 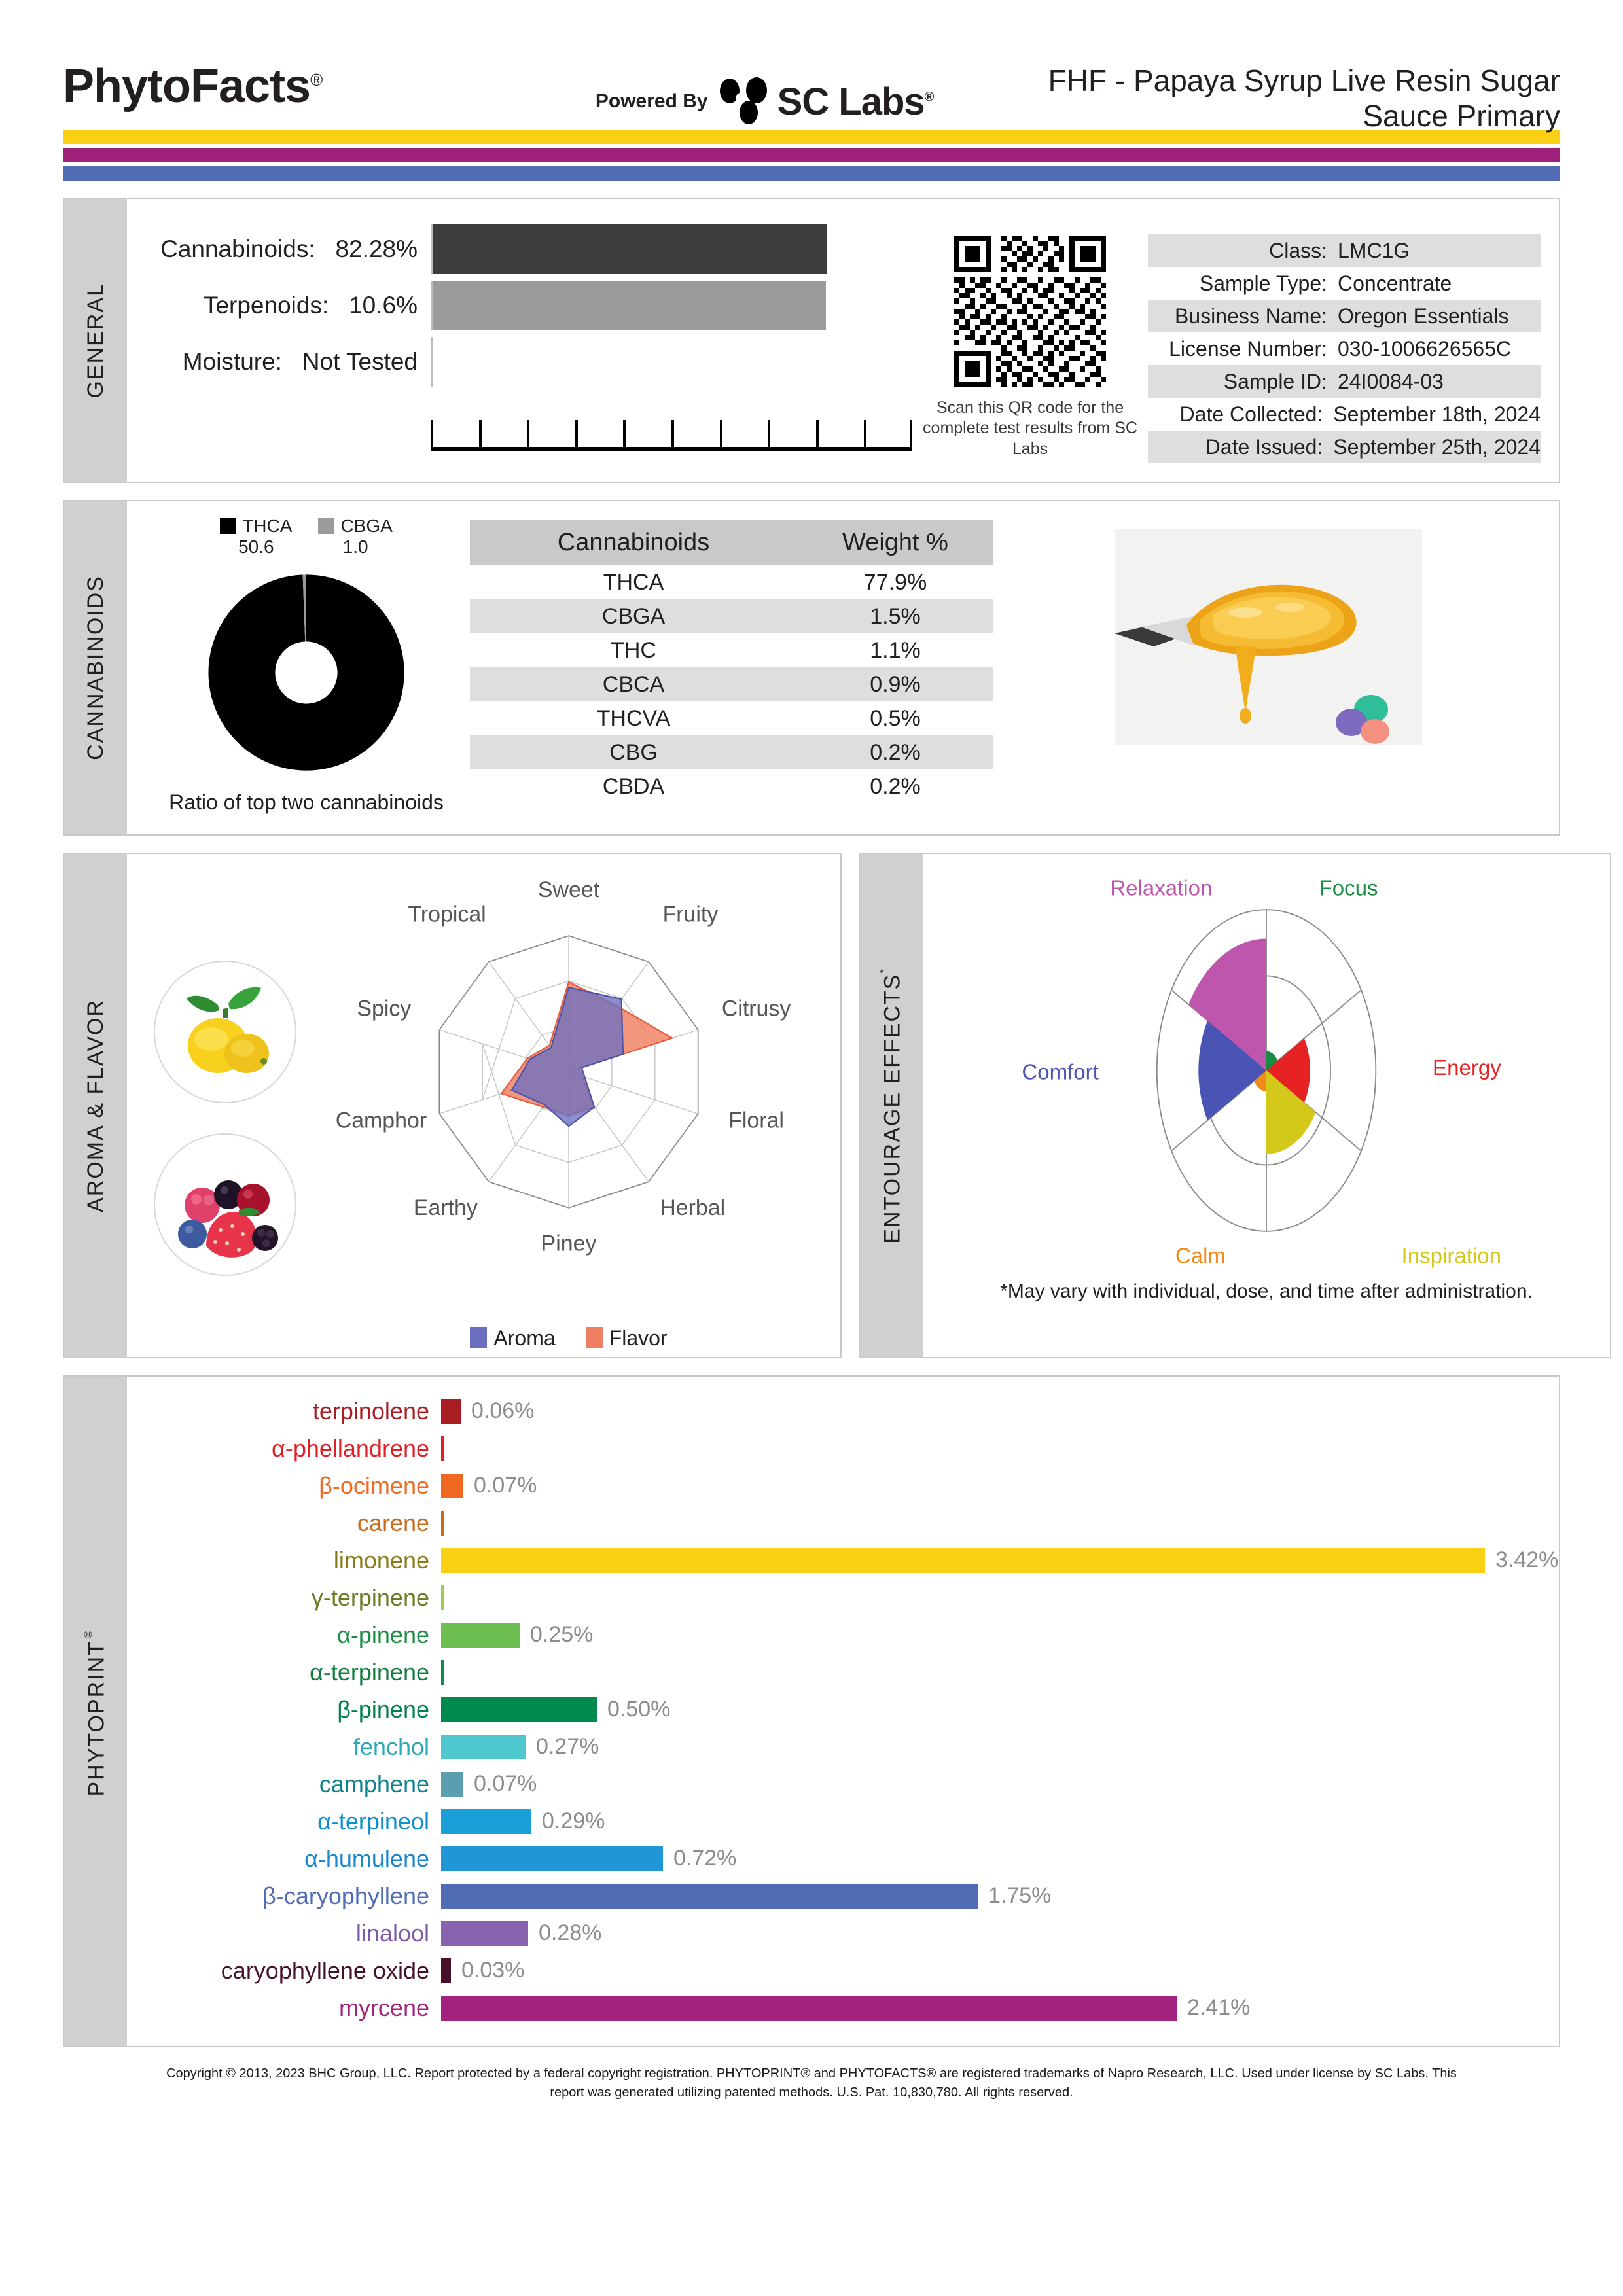 What do you see at coordinates (846, 1523) in the screenshot?
I see `terpene-row-carene: carene` at bounding box center [846, 1523].